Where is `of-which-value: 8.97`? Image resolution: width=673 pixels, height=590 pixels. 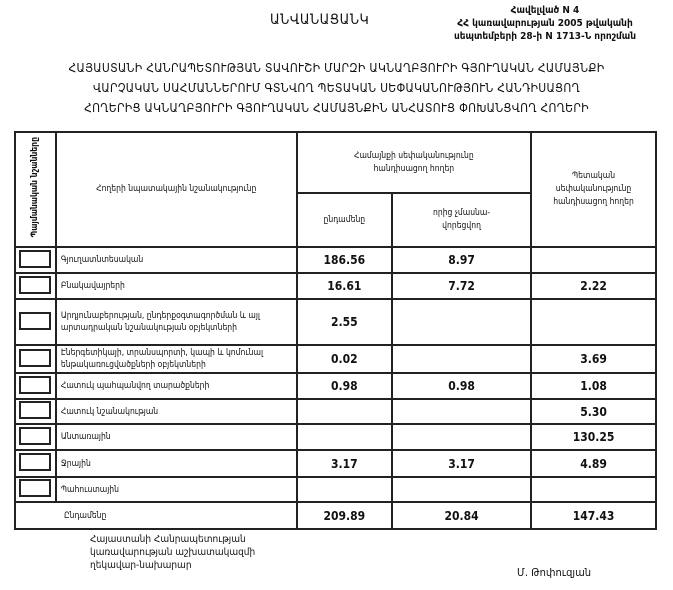
of-which-value: 8.97 is located at coordinates (462, 260).